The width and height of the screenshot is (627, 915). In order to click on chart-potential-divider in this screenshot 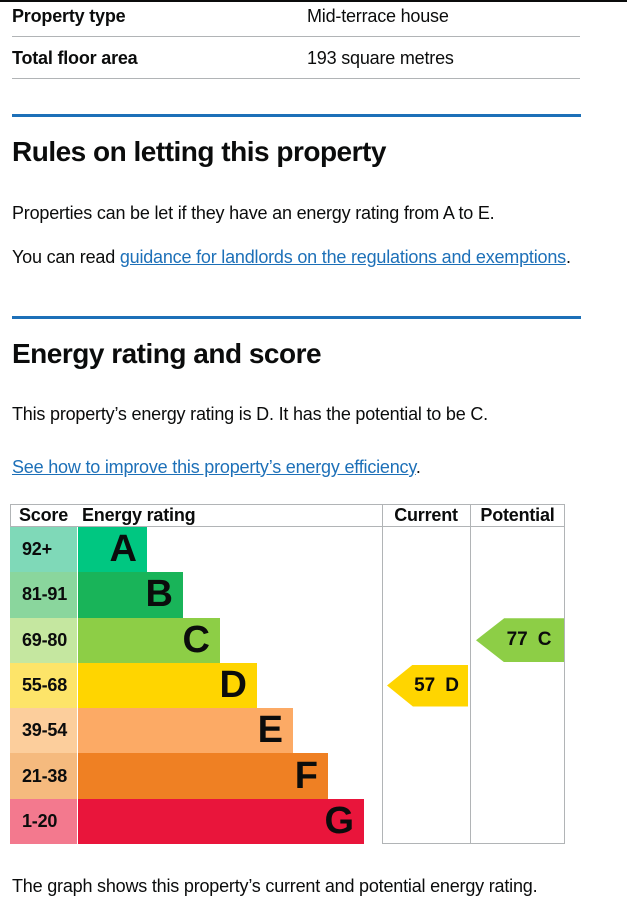, I will do `click(470, 674)`.